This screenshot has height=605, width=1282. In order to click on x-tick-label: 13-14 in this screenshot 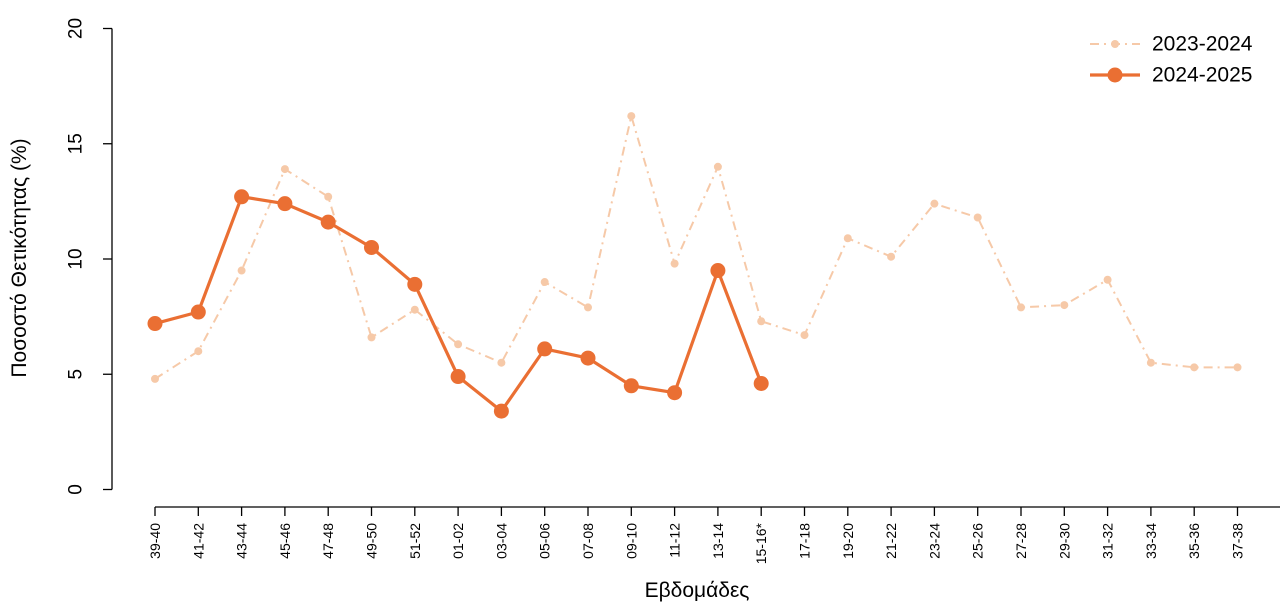, I will do `click(718, 541)`.